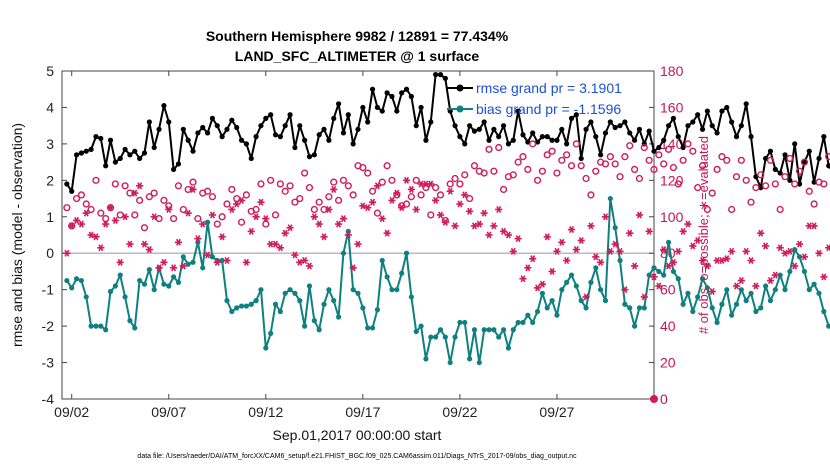 The width and height of the screenshot is (830, 470). Describe the element at coordinates (48, 363) in the screenshot. I see `y-tick-label: -3` at that location.